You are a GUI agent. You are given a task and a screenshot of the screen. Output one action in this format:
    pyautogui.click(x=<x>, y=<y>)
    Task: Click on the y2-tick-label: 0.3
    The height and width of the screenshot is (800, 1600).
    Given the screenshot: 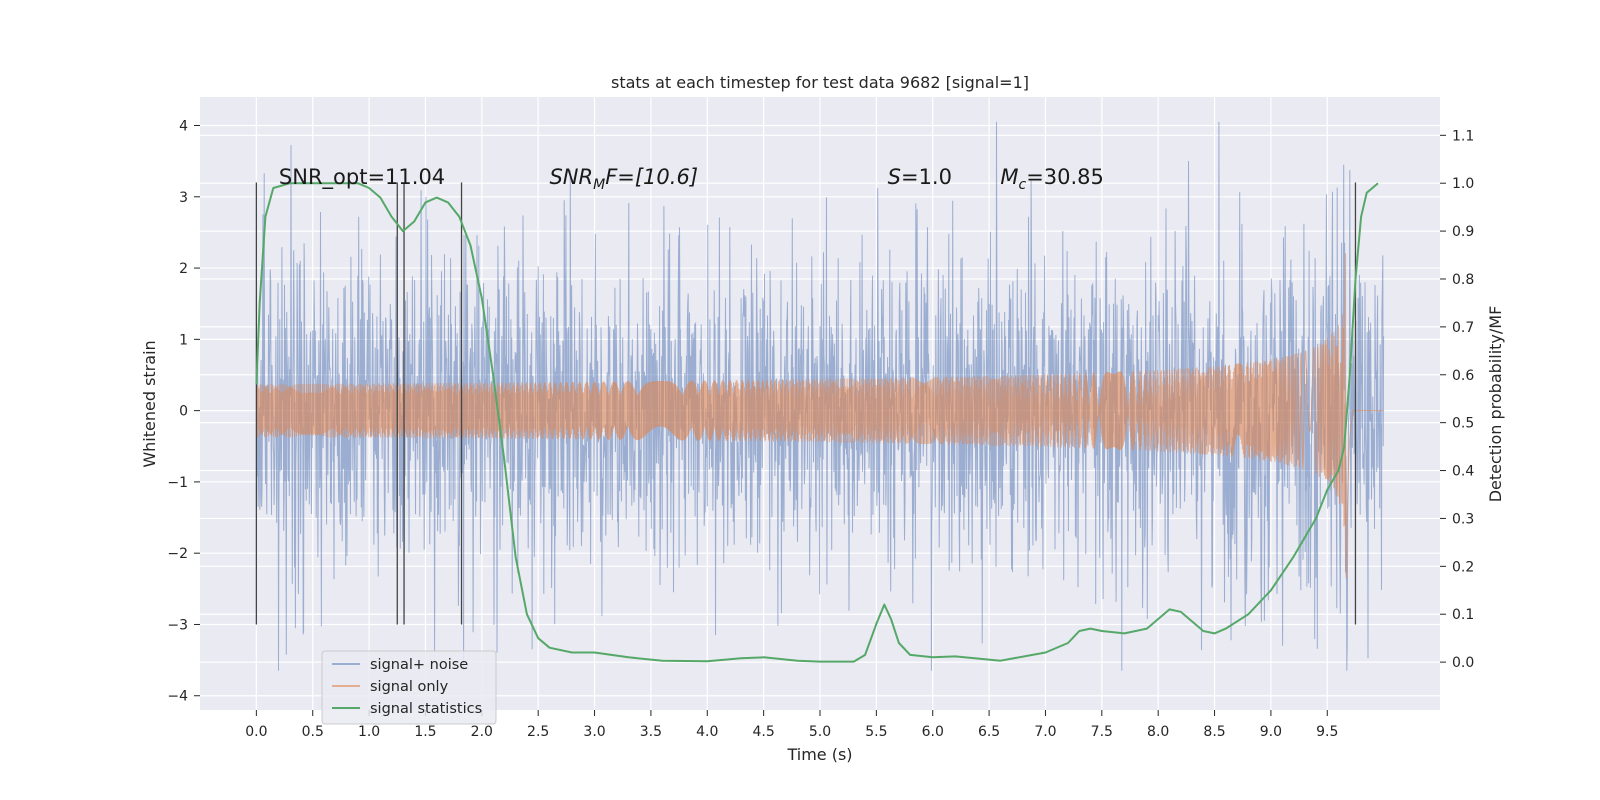 What is the action you would take?
    pyautogui.click(x=1463, y=519)
    